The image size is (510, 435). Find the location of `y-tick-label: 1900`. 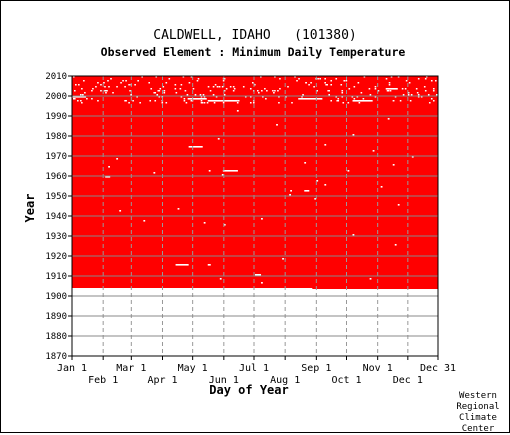

y-tick-label: 1900 is located at coordinates (56, 297).